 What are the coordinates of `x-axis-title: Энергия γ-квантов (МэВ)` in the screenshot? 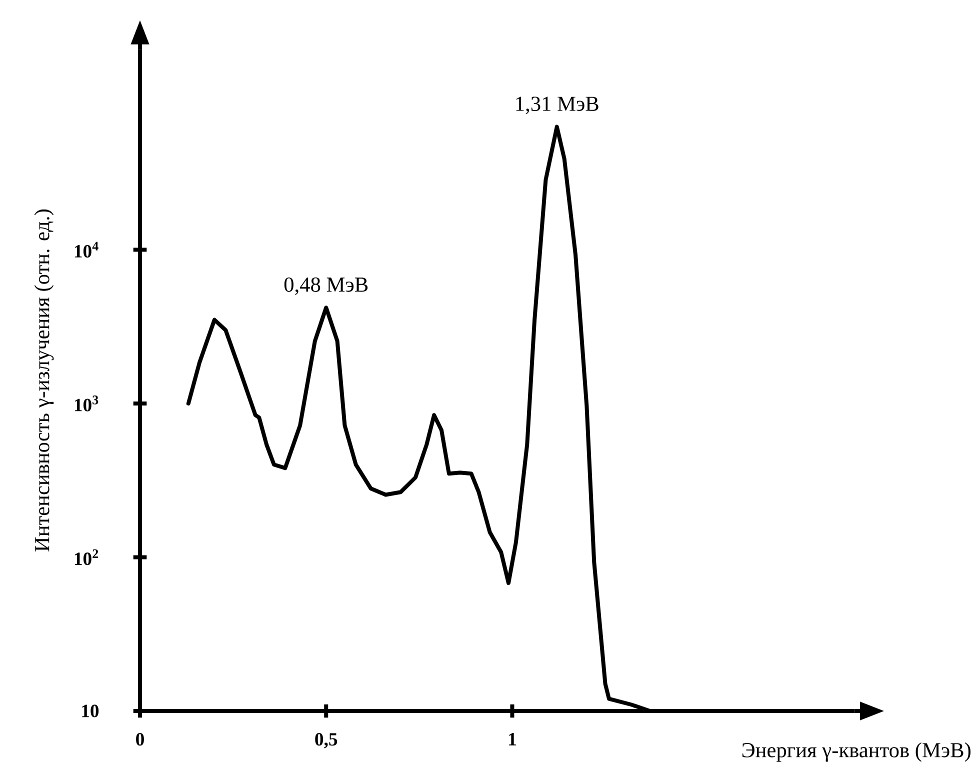 It's located at (856, 752).